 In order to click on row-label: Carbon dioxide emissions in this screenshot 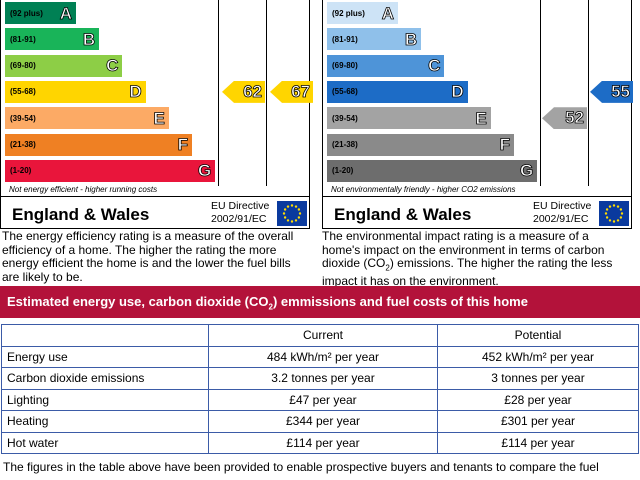, I will do `click(105, 378)`.